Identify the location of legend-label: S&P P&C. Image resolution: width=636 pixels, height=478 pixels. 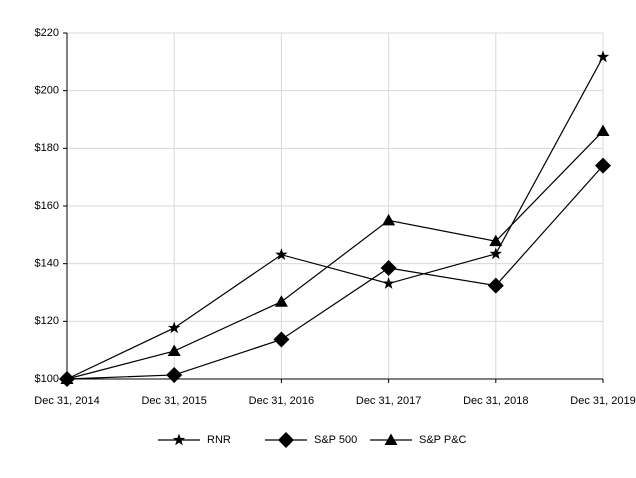
(443, 440).